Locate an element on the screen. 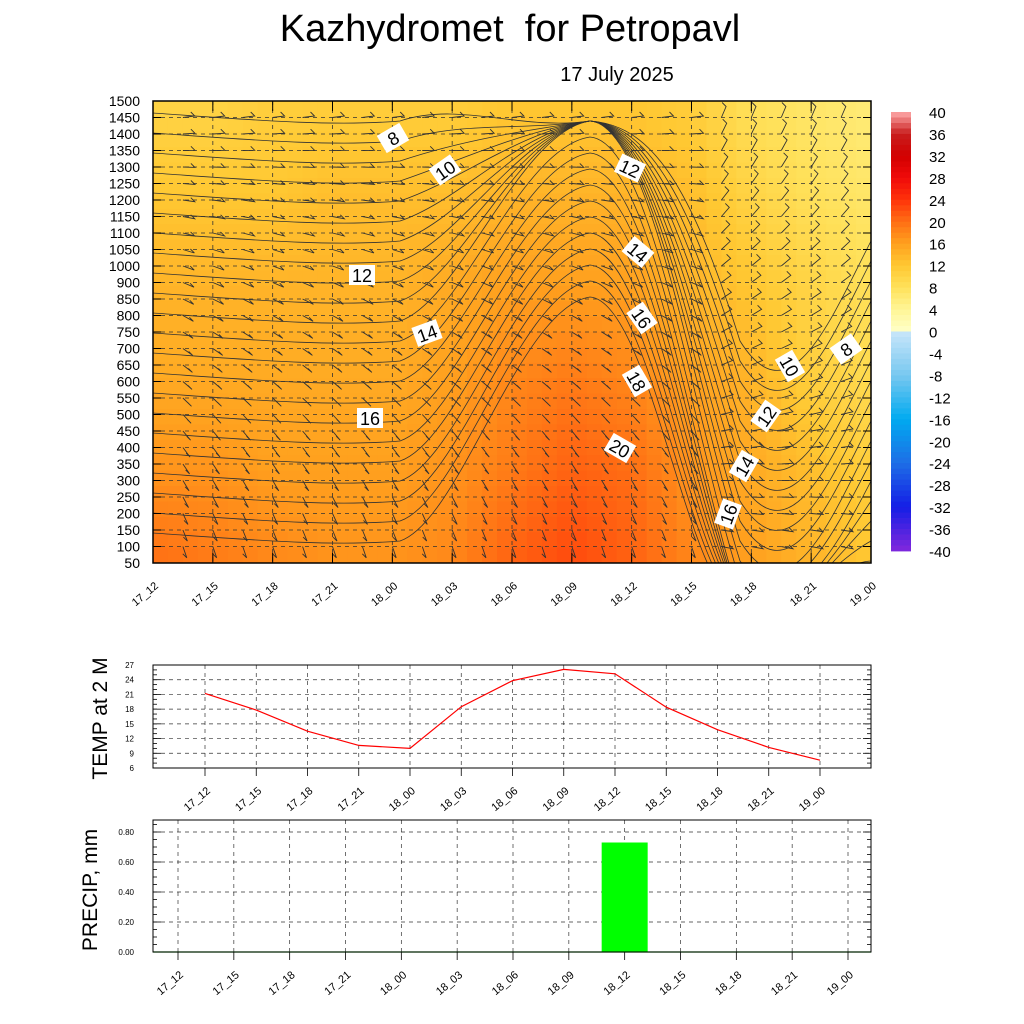  temp-y-tick-label: 21 is located at coordinates (129, 694).